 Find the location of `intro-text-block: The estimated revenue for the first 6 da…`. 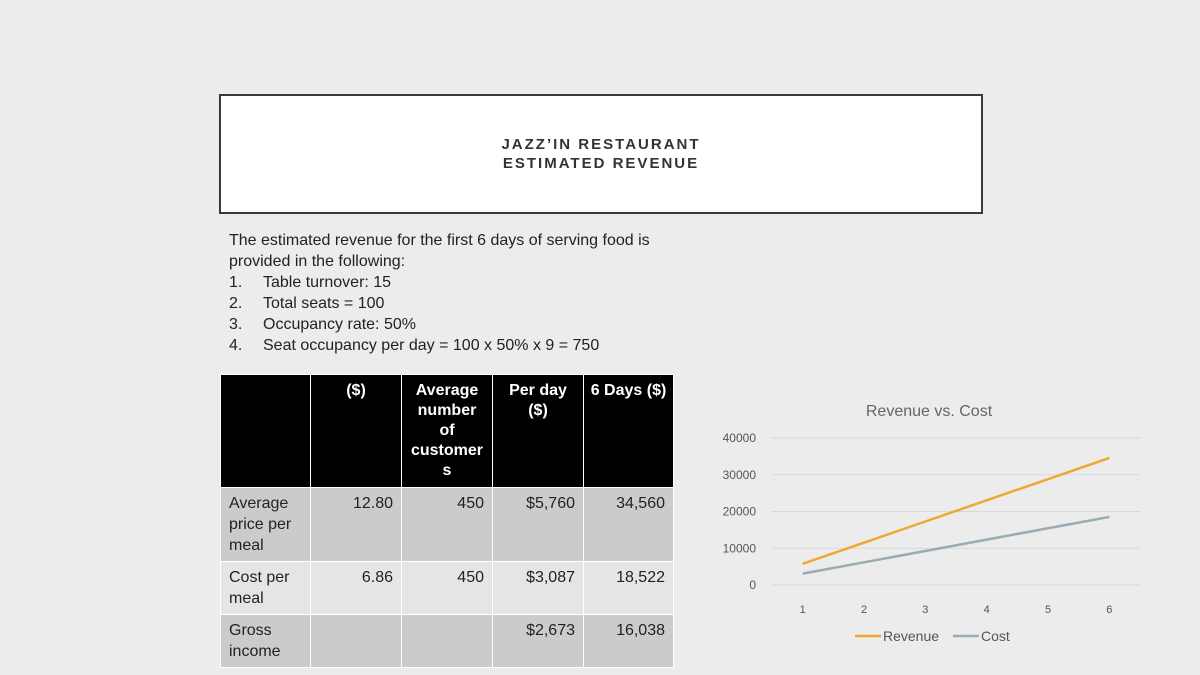

intro-text-block: The estimated revenue for the first 6 da… is located at coordinates (464, 293).